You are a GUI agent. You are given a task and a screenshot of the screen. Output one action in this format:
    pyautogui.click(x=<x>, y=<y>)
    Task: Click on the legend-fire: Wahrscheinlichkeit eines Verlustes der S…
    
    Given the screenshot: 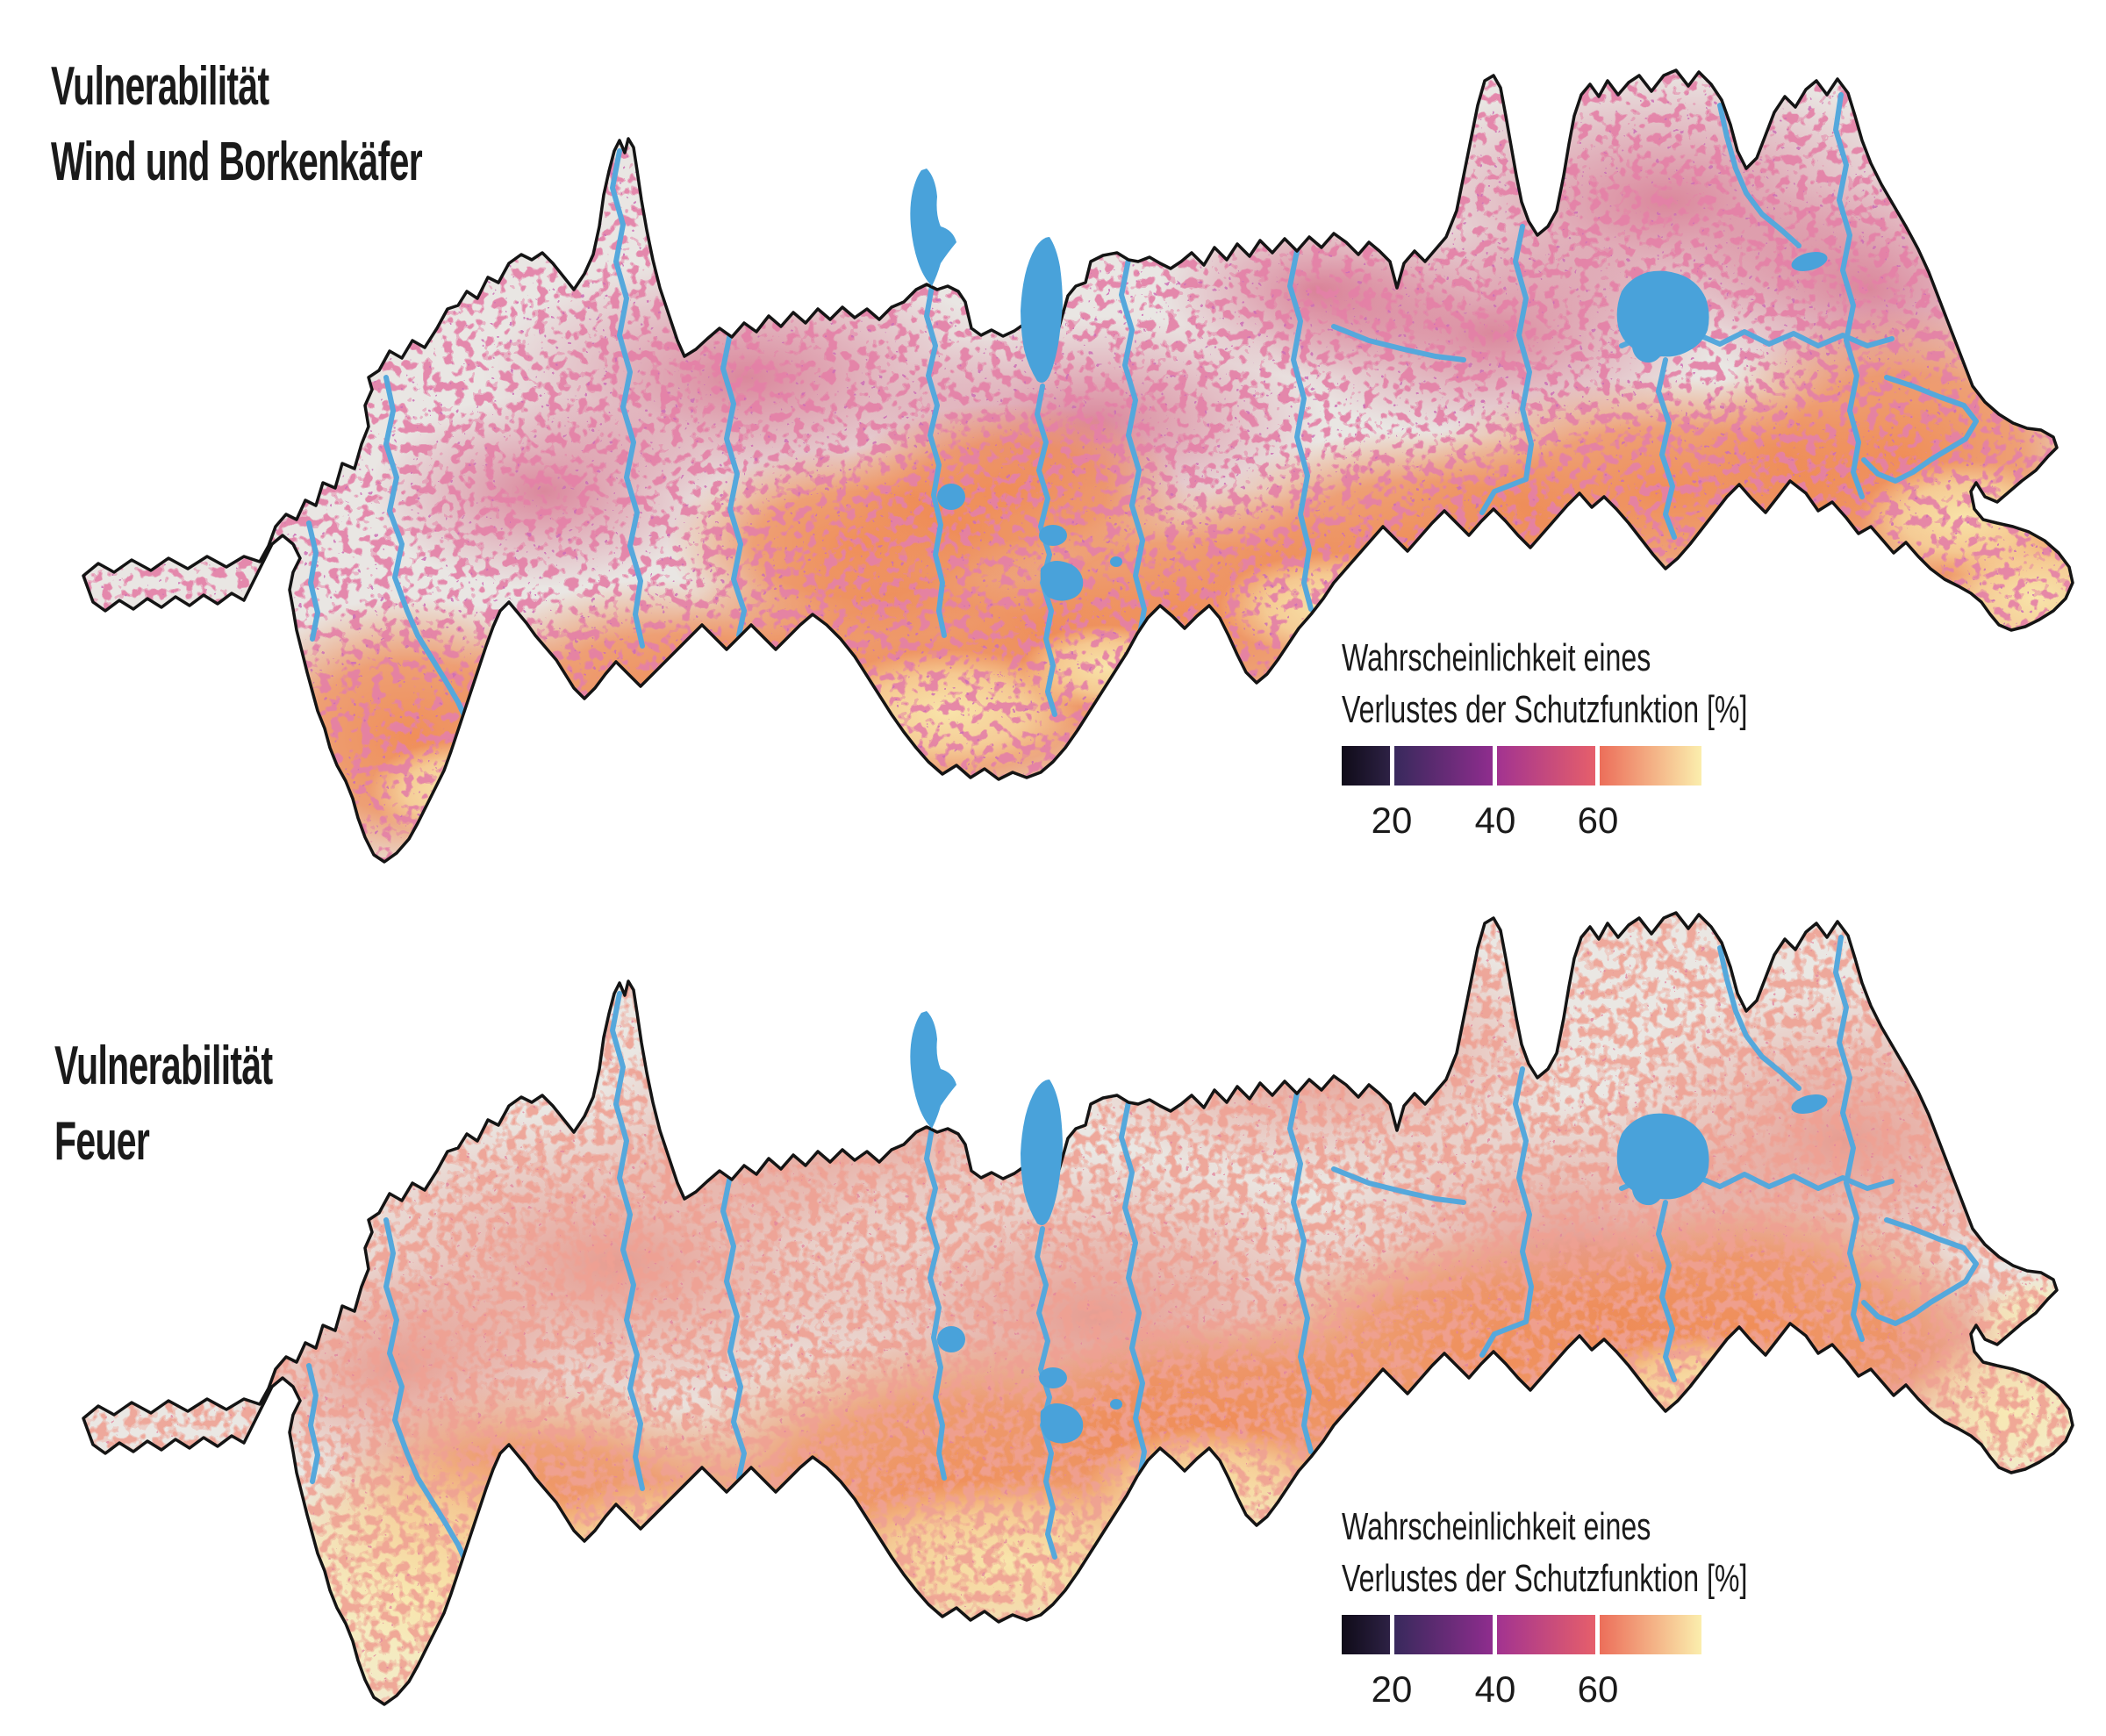 What is the action you would take?
    pyautogui.click(x=1614, y=1608)
    